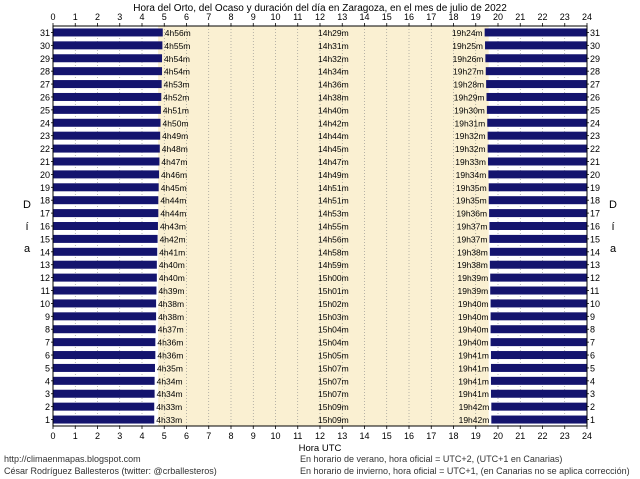  What do you see at coordinates (333, 46) in the screenshot?
I see `day-length-label: 14h31m` at bounding box center [333, 46].